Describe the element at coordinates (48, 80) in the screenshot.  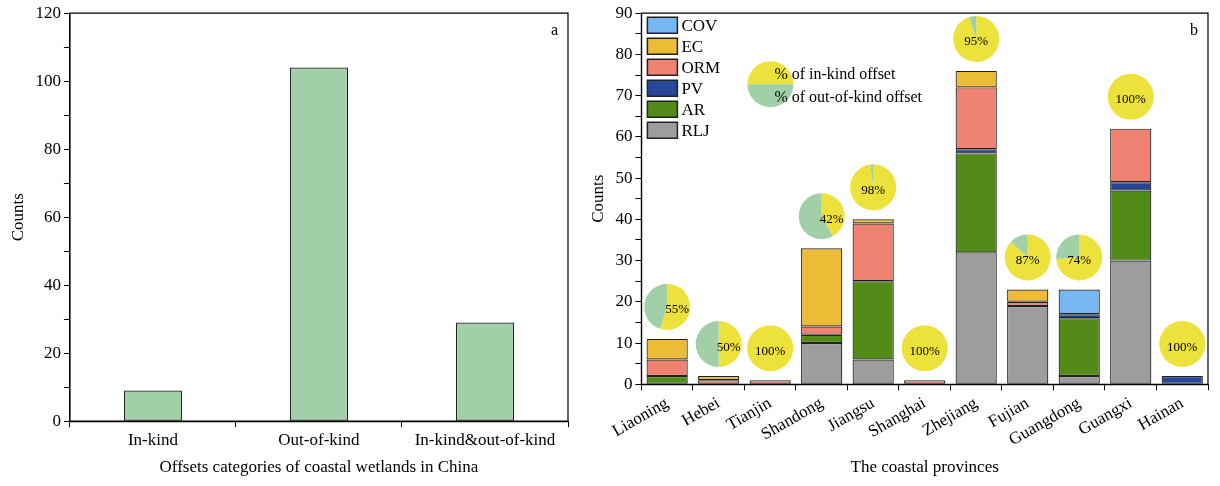
I see `y-tick-label: 100` at that location.